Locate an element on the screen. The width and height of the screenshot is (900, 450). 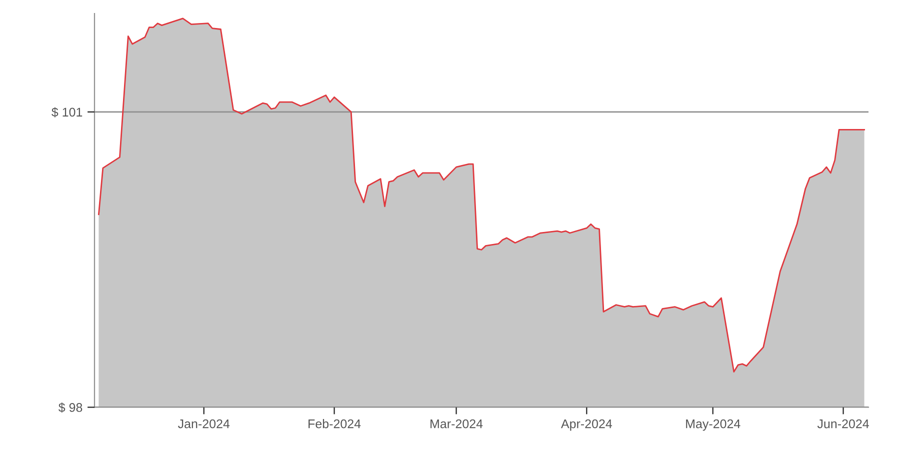
x-tick-label: Mar-2024 is located at coordinates (456, 423).